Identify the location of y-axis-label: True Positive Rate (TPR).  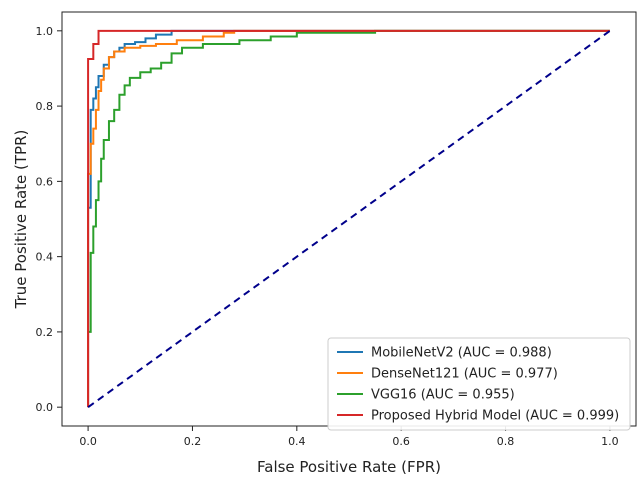
(21, 220).